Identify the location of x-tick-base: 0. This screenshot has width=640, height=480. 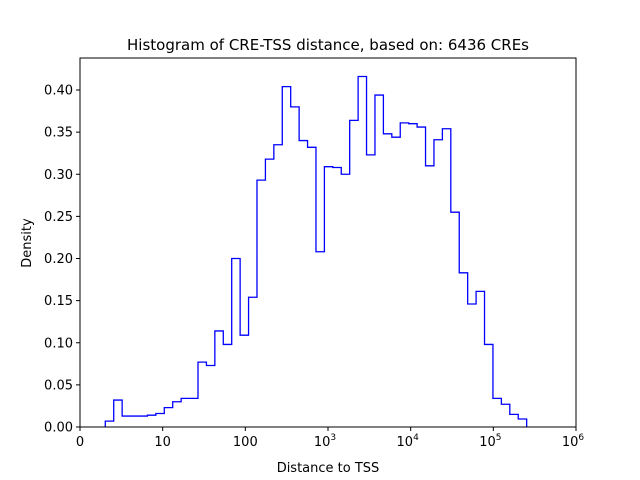
(80, 442).